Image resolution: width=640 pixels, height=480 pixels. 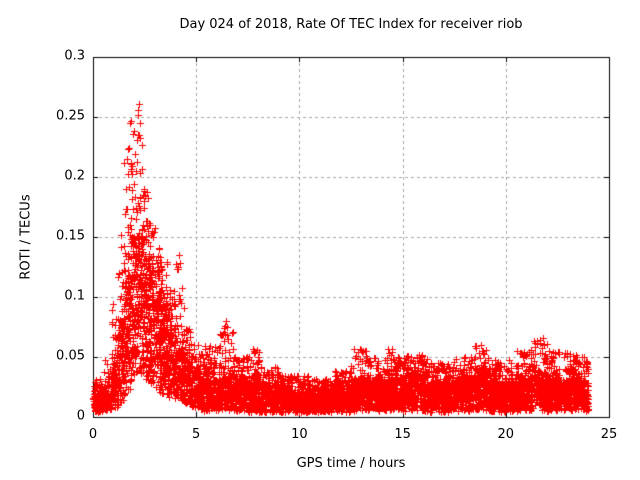 What do you see at coordinates (299, 434) in the screenshot?
I see `x-tick-label: 10` at bounding box center [299, 434].